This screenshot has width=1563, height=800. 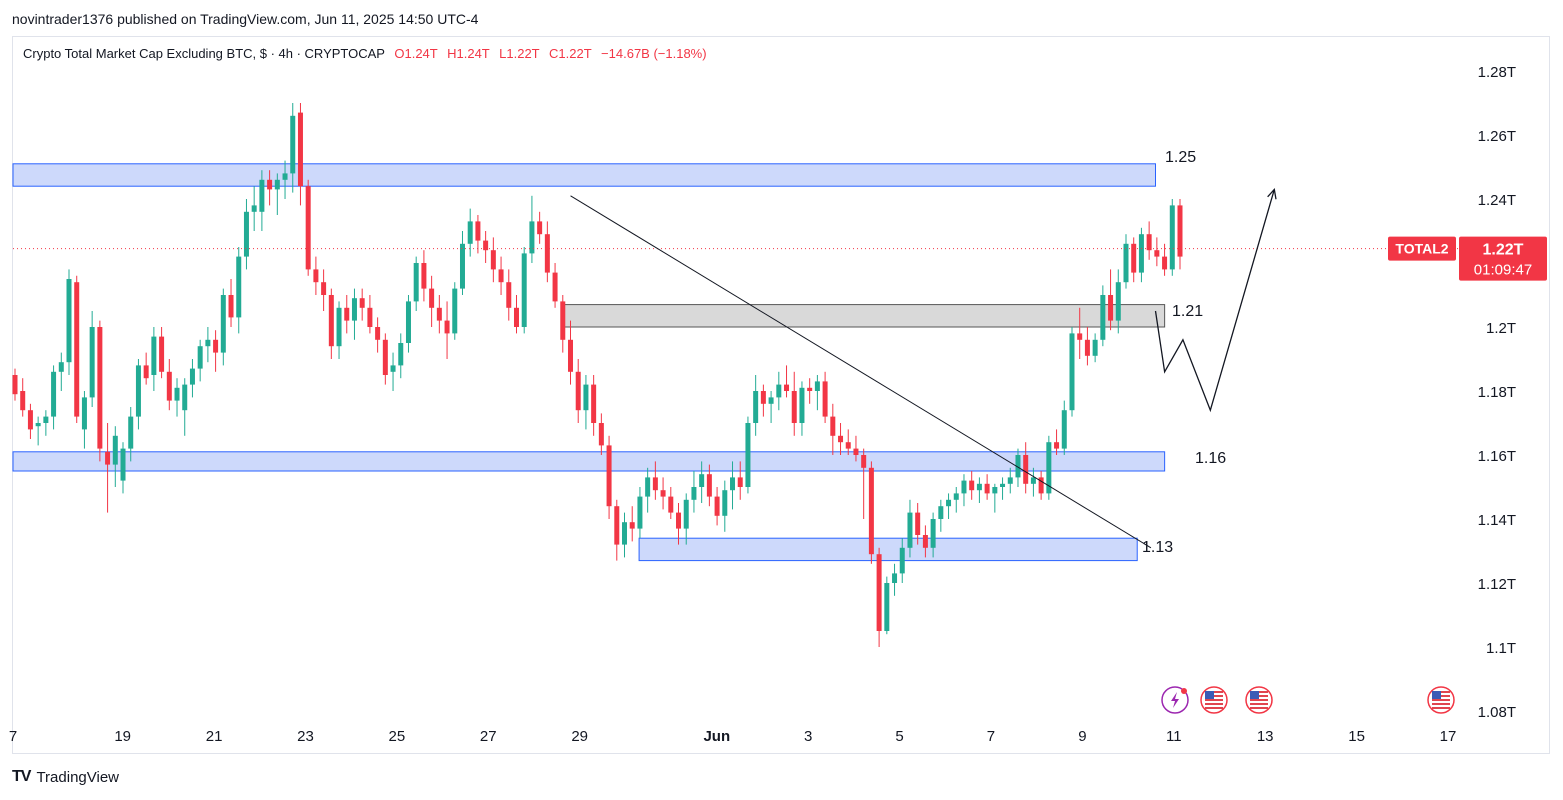 I want to click on y-tick-label: 1.2T, so click(x=1501, y=328).